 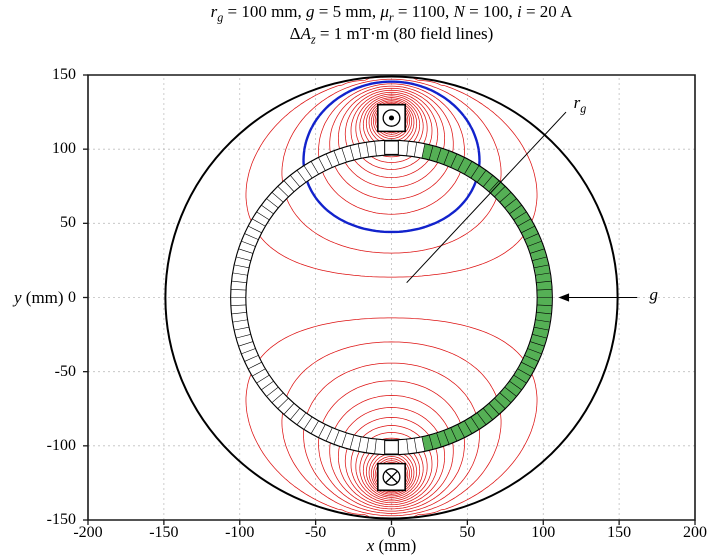 I want to click on y-tick-label: -150, so click(x=61, y=519).